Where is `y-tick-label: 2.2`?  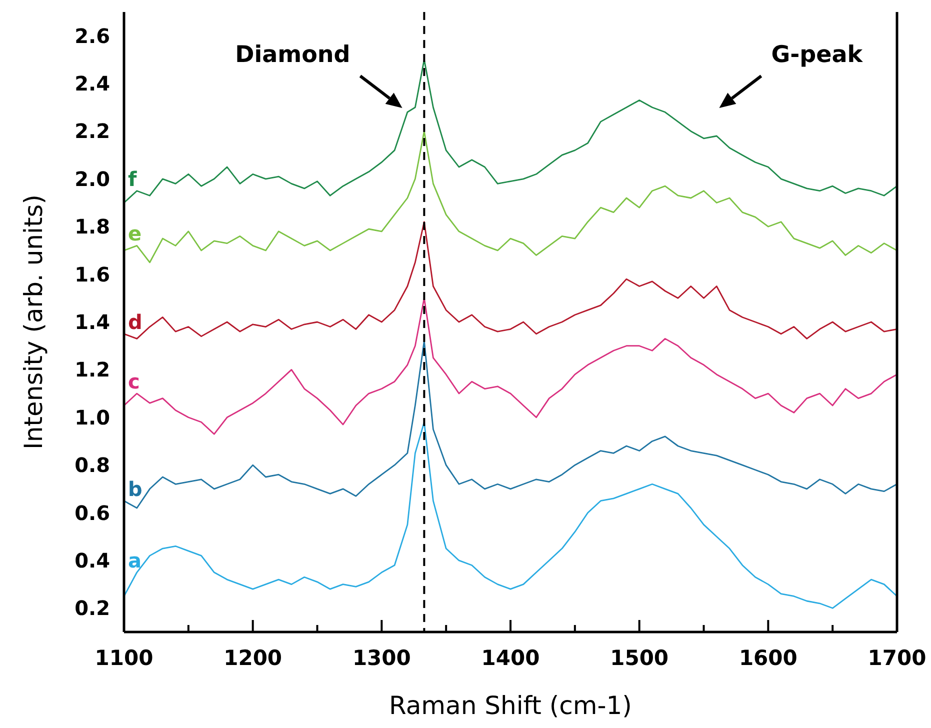
y-tick-label: 2.2 is located at coordinates (92, 131).